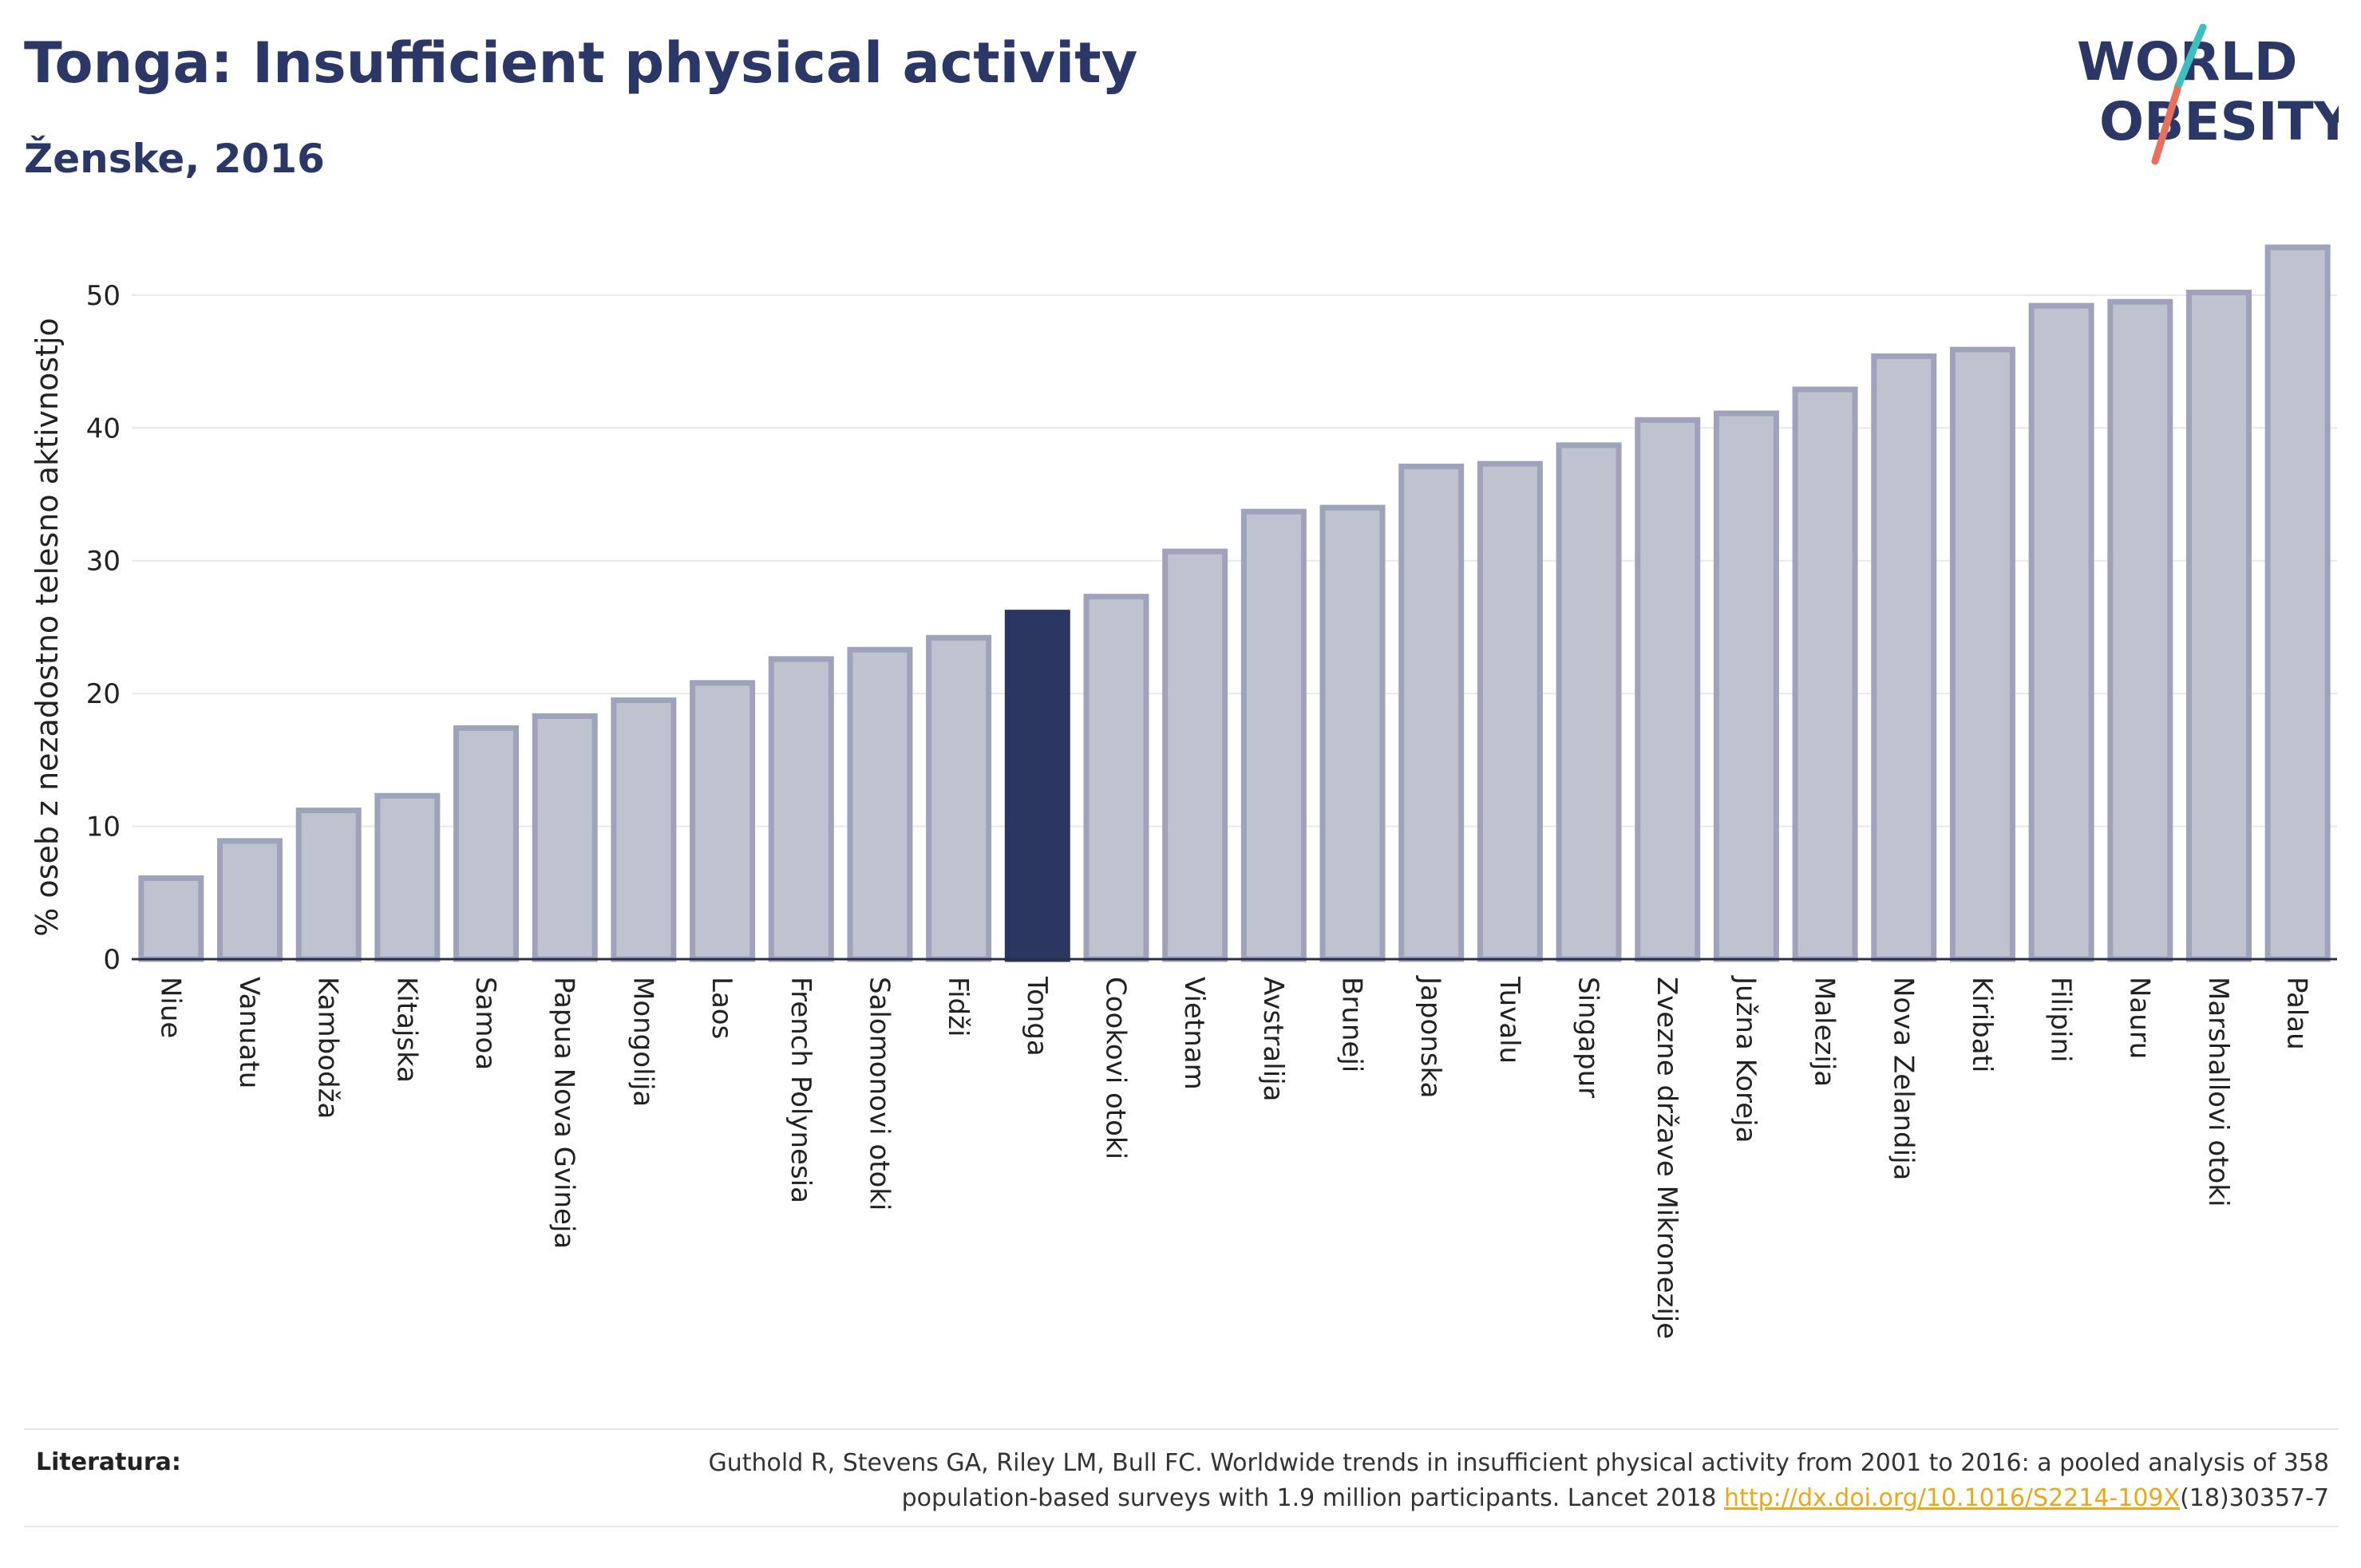 The width and height of the screenshot is (2361, 1568). I want to click on chart-title: Tonga: Insufficient physical activity, so click(581, 63).